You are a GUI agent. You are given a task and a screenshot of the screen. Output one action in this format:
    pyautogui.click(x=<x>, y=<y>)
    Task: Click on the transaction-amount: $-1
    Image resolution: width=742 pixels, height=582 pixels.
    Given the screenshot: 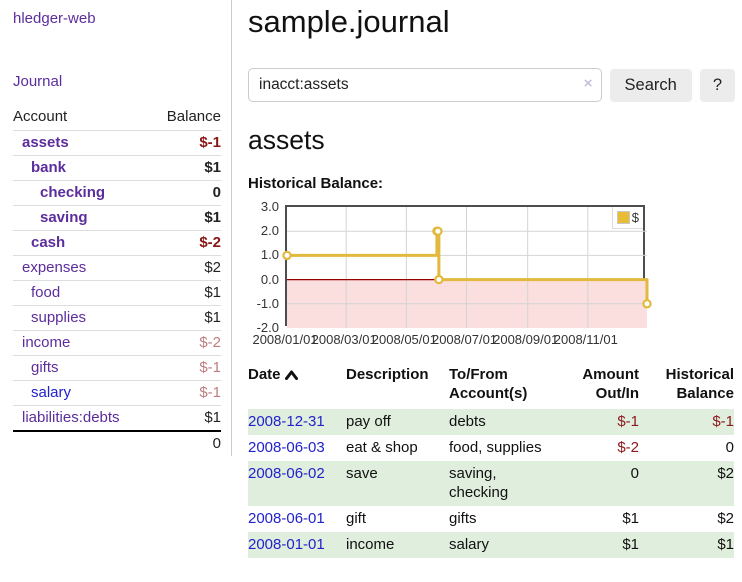 What is the action you would take?
    pyautogui.click(x=597, y=422)
    